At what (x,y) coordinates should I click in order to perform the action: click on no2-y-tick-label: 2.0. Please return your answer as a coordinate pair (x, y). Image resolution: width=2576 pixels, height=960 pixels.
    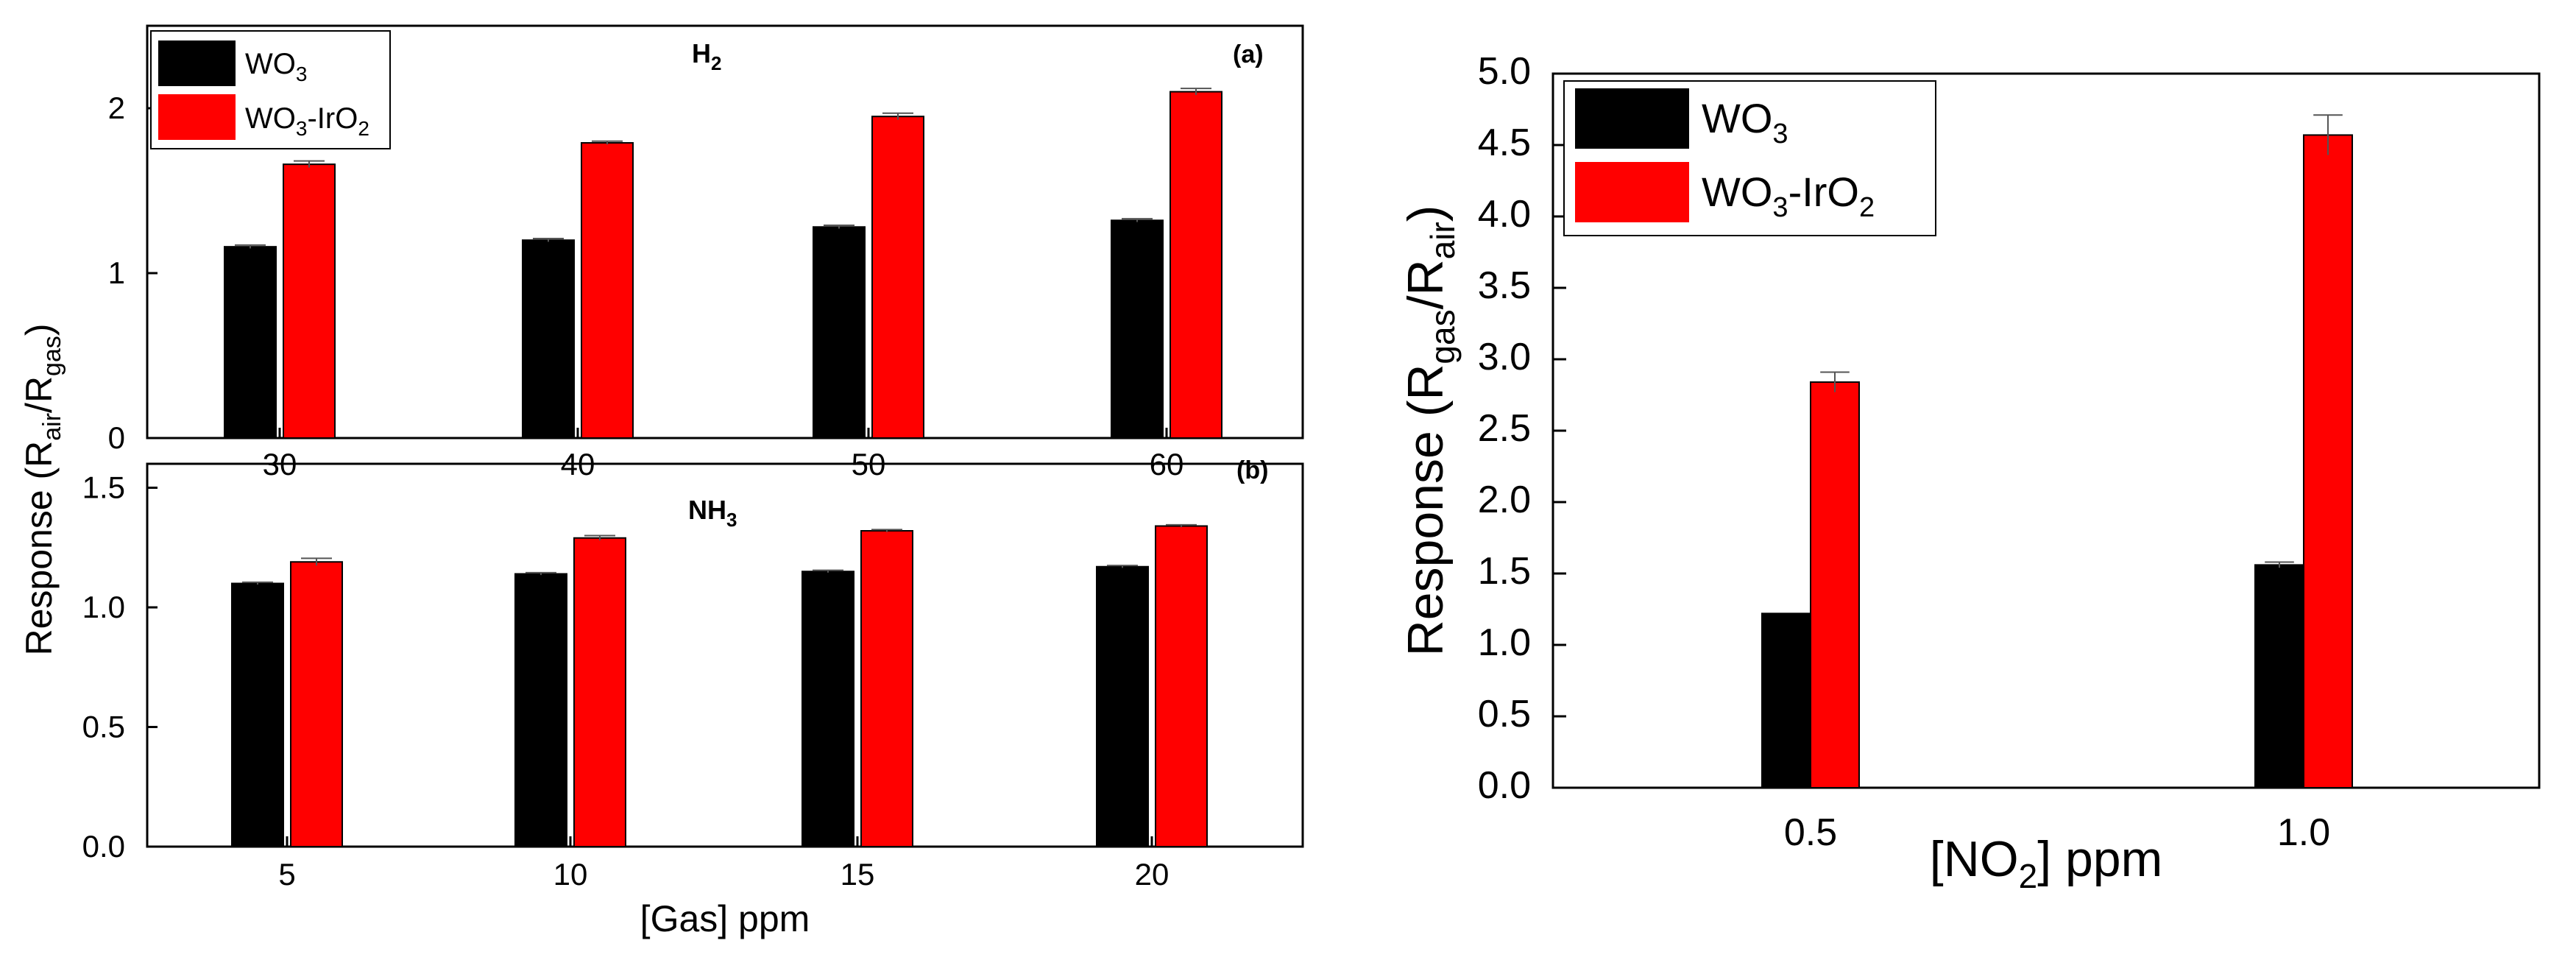
    Looking at the image, I should click on (1504, 500).